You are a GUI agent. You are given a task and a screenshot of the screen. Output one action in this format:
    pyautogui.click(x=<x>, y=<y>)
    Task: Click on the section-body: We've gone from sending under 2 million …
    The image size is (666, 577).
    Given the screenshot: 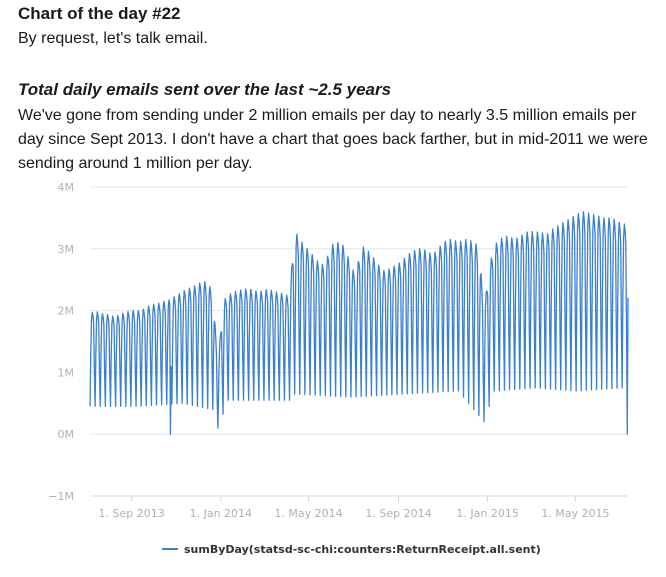 What is the action you would take?
    pyautogui.click(x=333, y=139)
    